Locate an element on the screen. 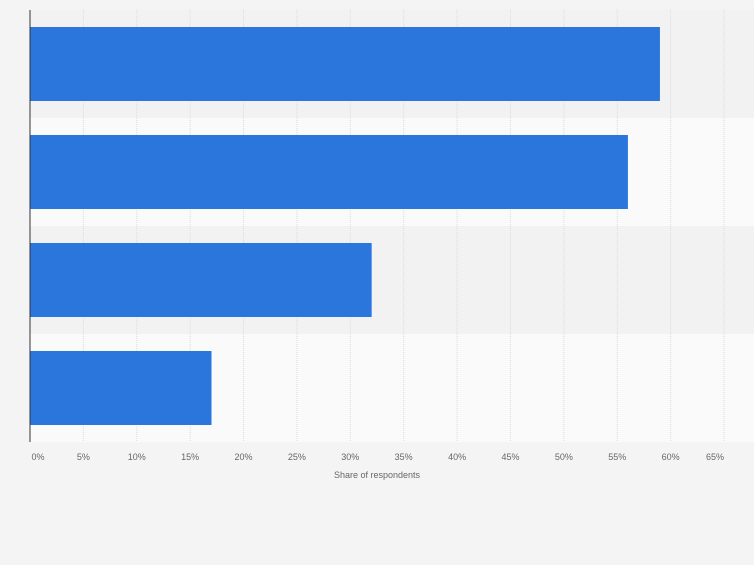 The width and height of the screenshot is (754, 565). x-tick-label: 60% is located at coordinates (671, 457).